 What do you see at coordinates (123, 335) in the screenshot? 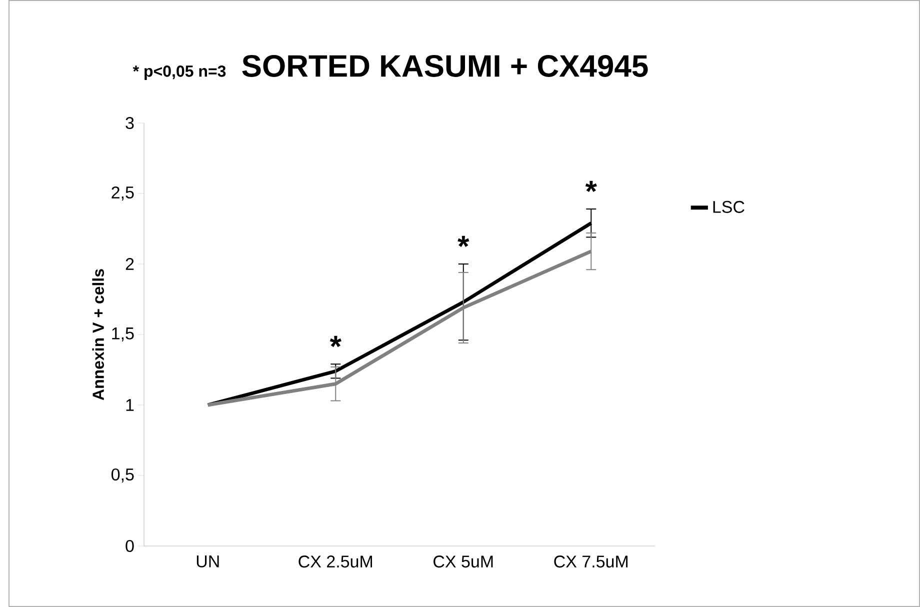
I see `y-tick-label: 1,5` at bounding box center [123, 335].